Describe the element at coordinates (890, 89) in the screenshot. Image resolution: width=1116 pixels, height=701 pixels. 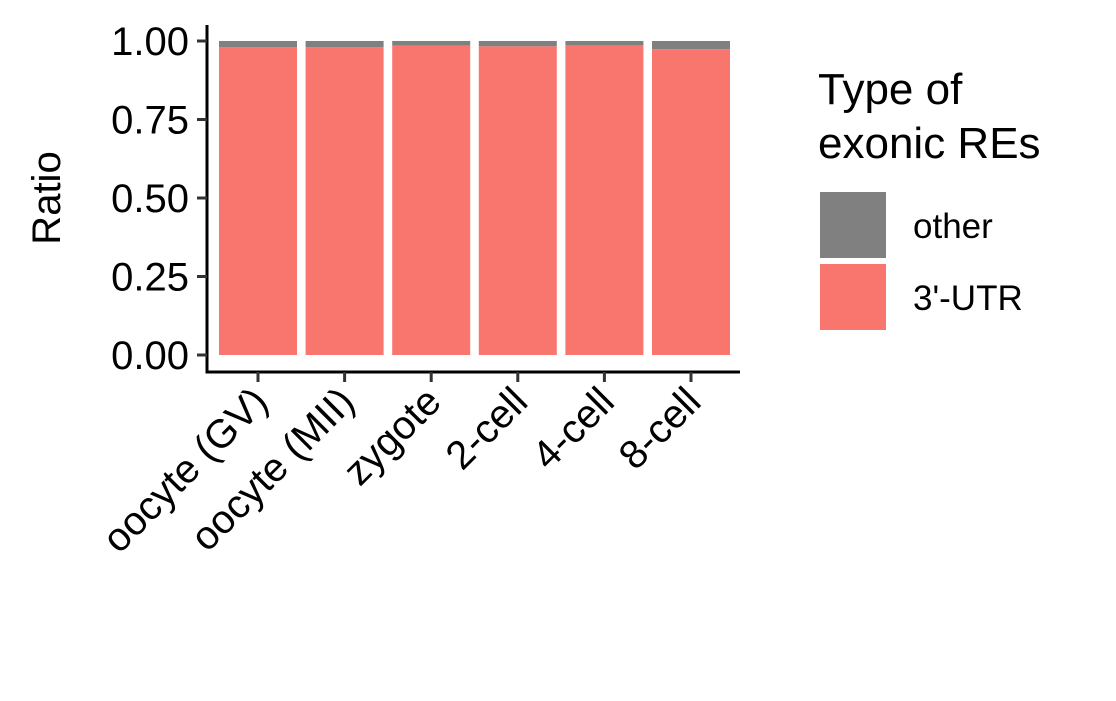
I see `legend-title: Type of` at that location.